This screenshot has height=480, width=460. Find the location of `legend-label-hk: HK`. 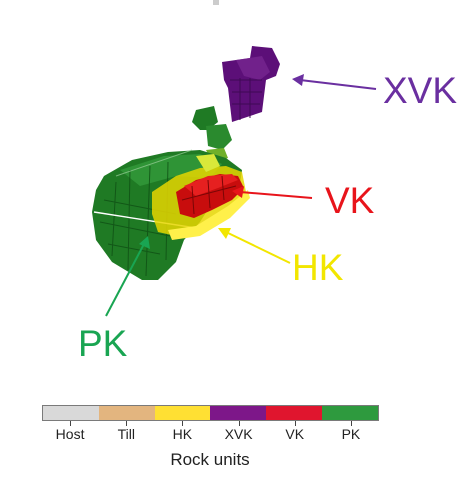

legend-label-hk: HK is located at coordinates (182, 434).